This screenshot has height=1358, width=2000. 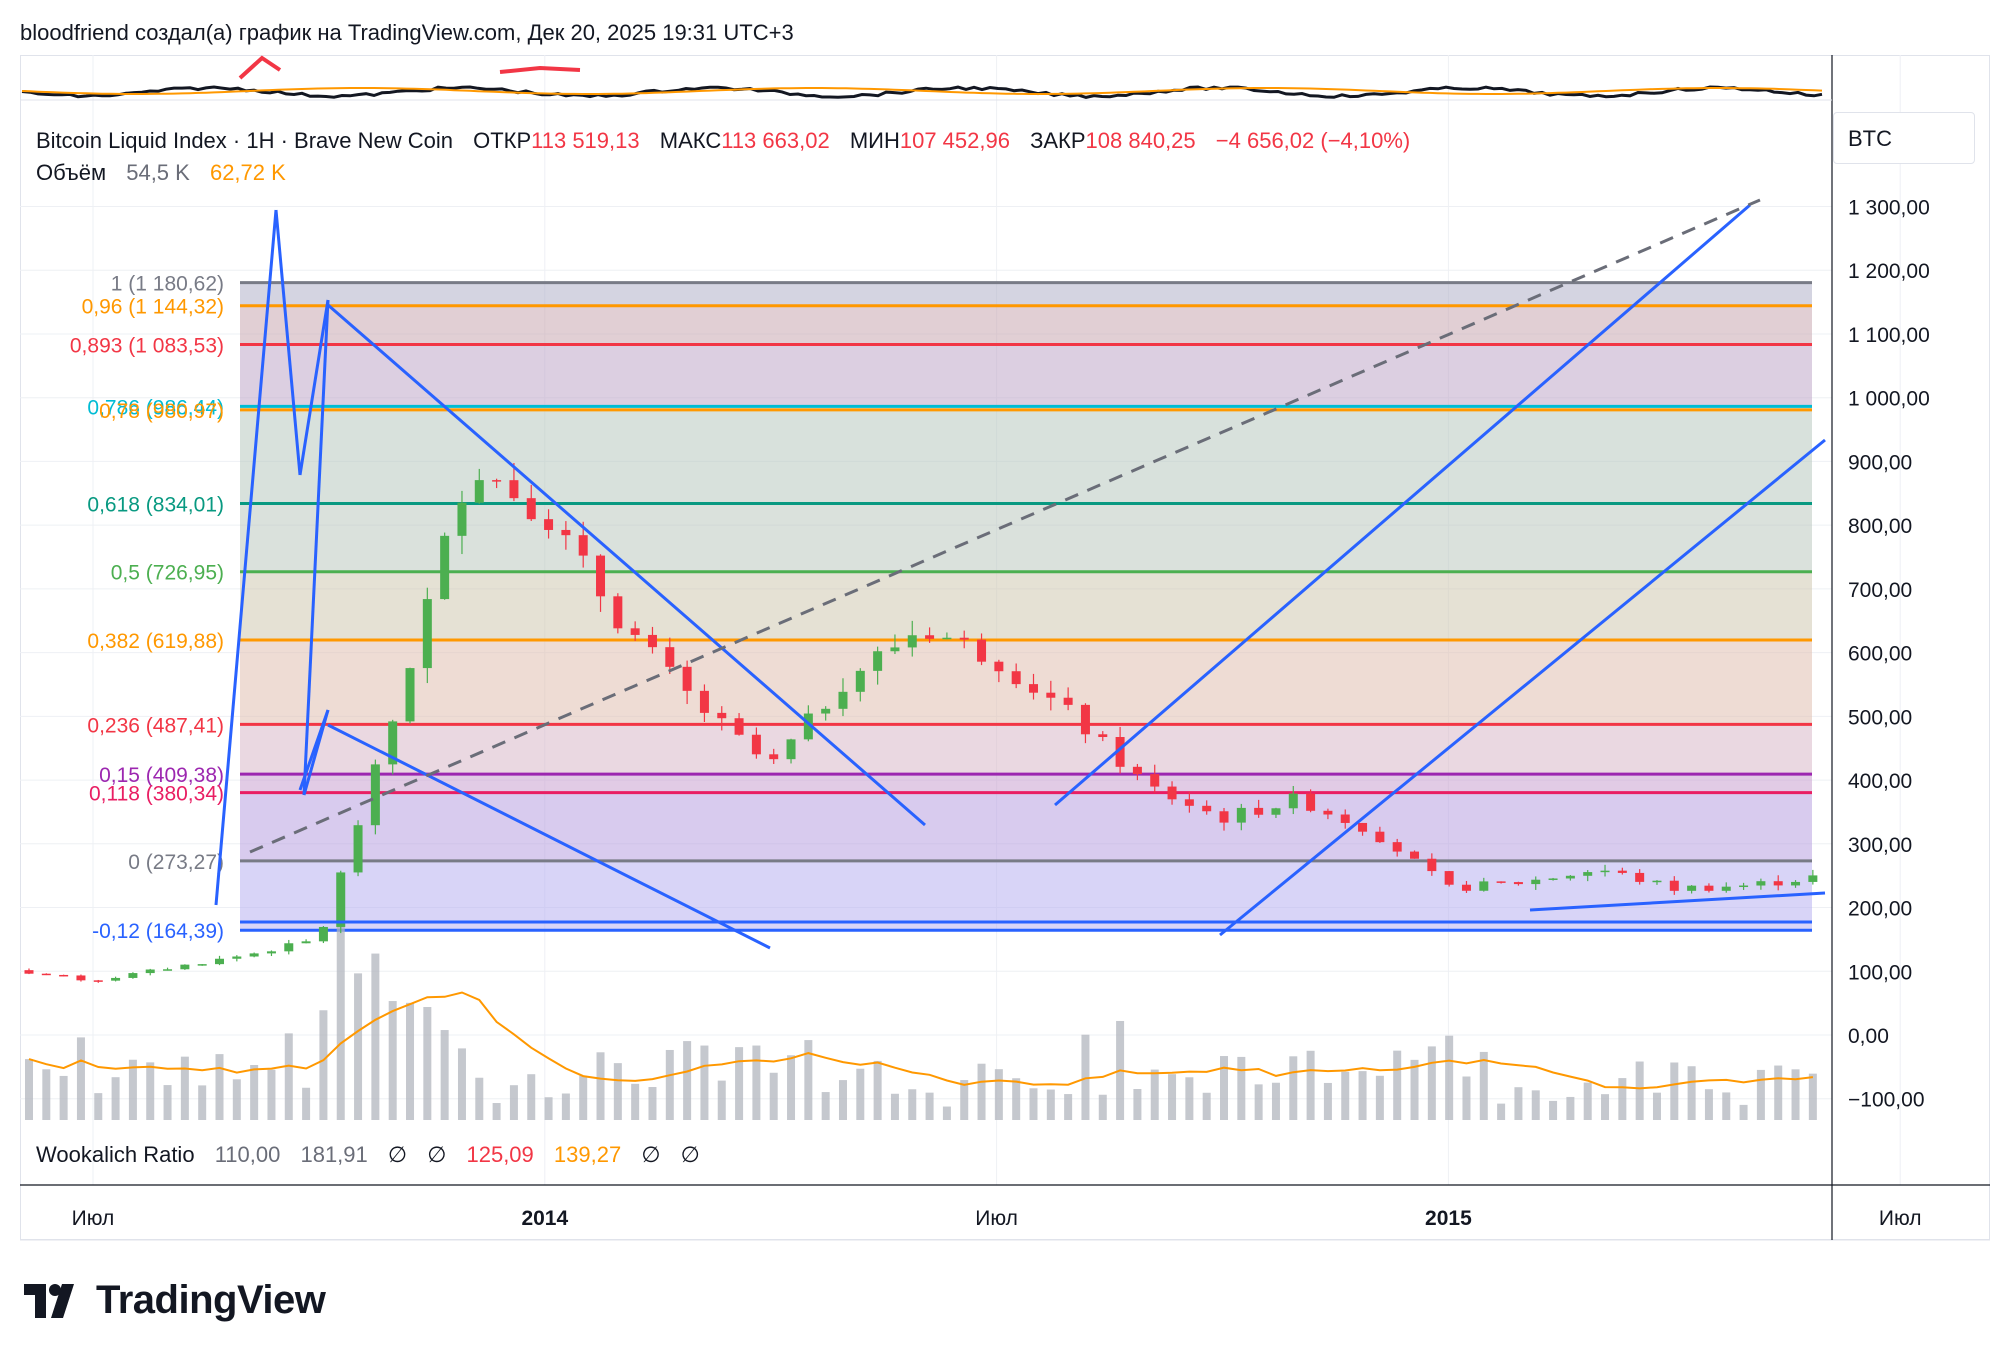 What do you see at coordinates (155, 504) in the screenshot?
I see `fib-level-label: 0,618 (834,01)` at bounding box center [155, 504].